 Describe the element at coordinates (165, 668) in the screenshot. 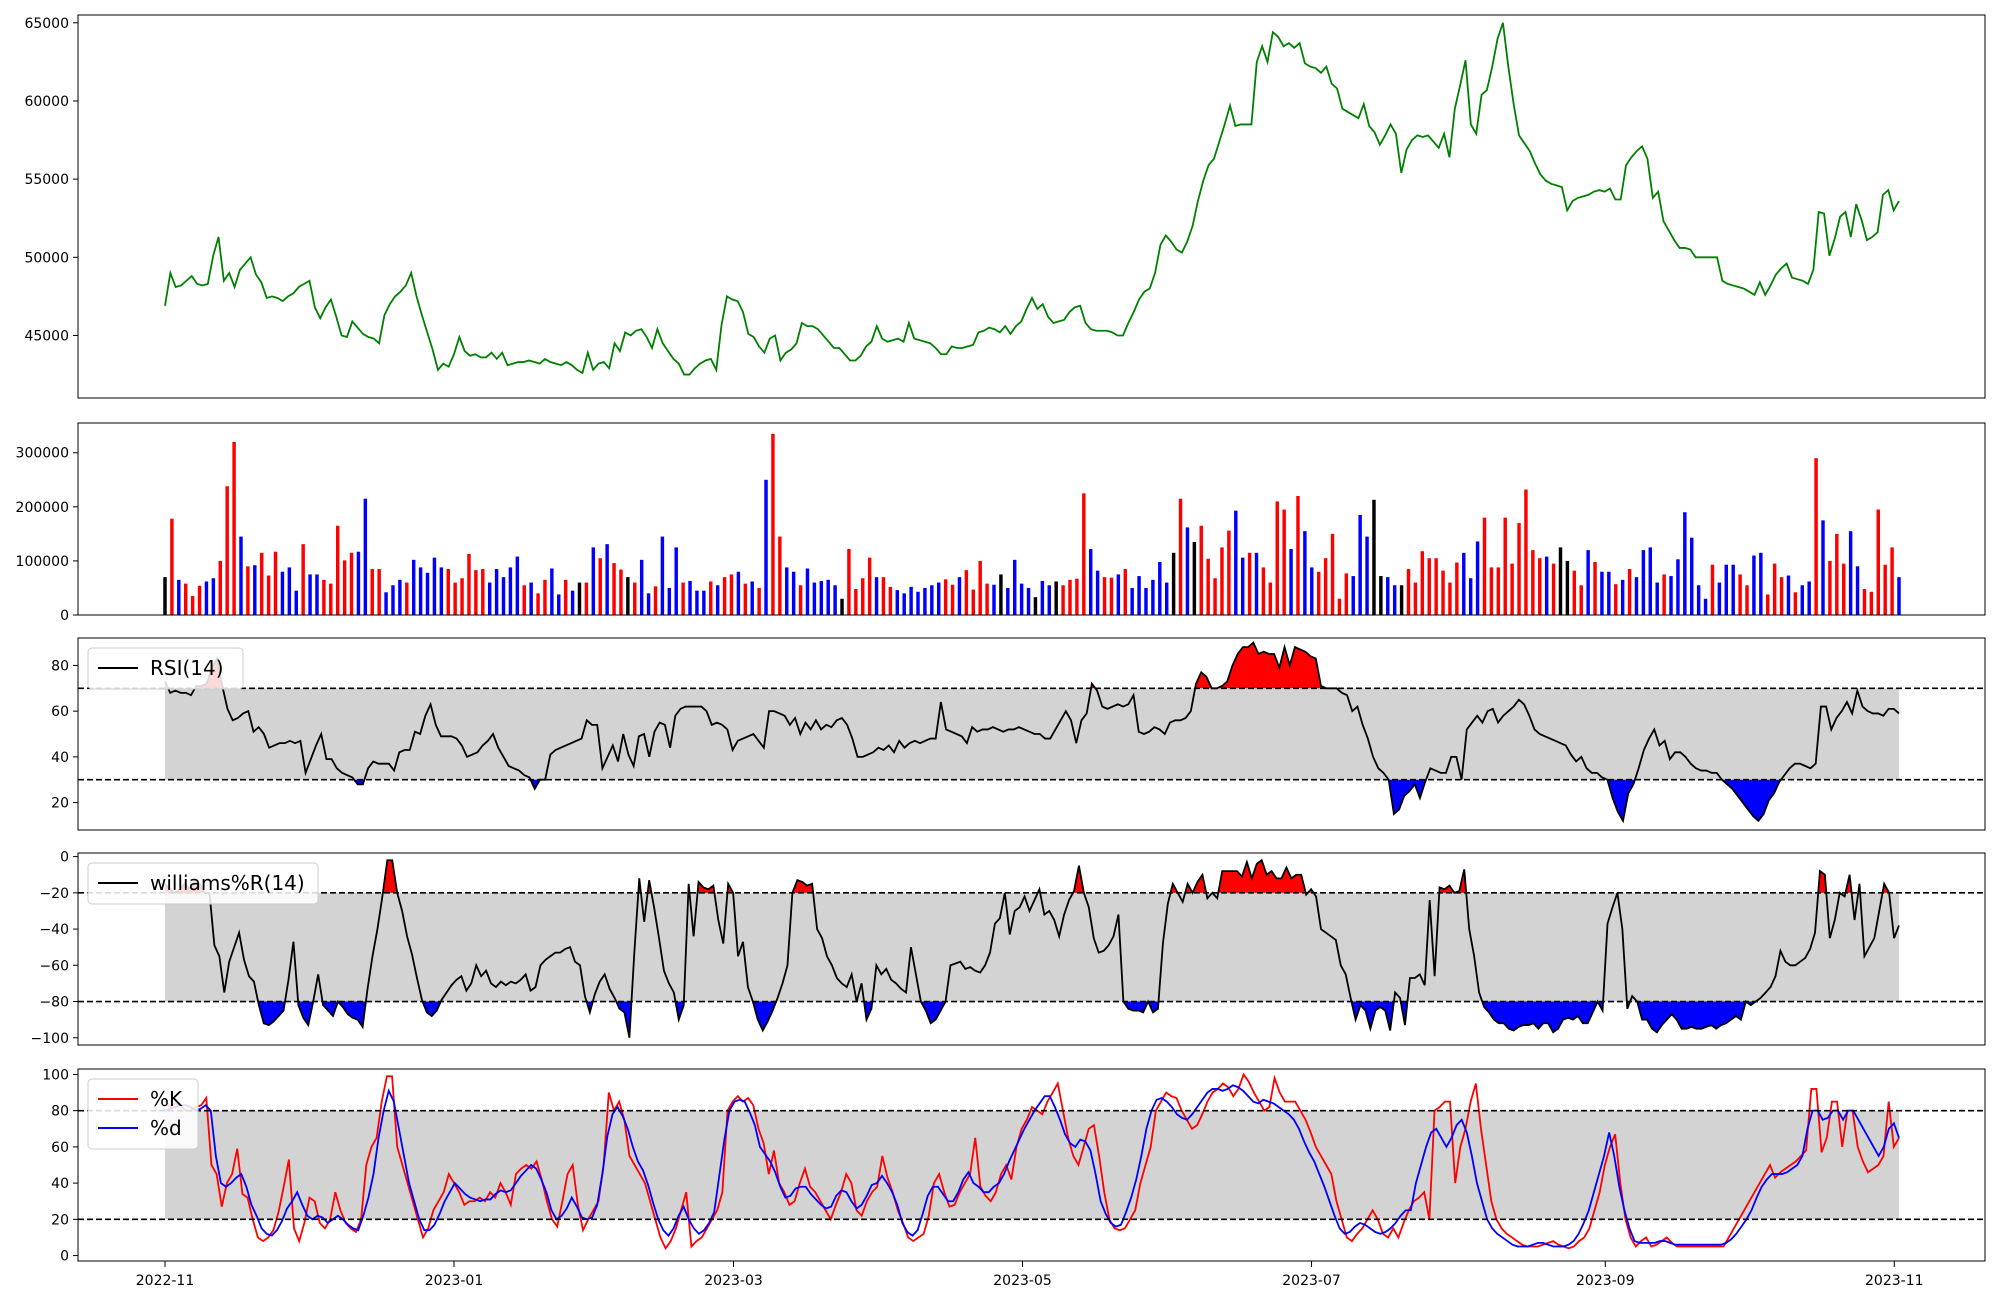

I see `rsi-panel-legend` at that location.